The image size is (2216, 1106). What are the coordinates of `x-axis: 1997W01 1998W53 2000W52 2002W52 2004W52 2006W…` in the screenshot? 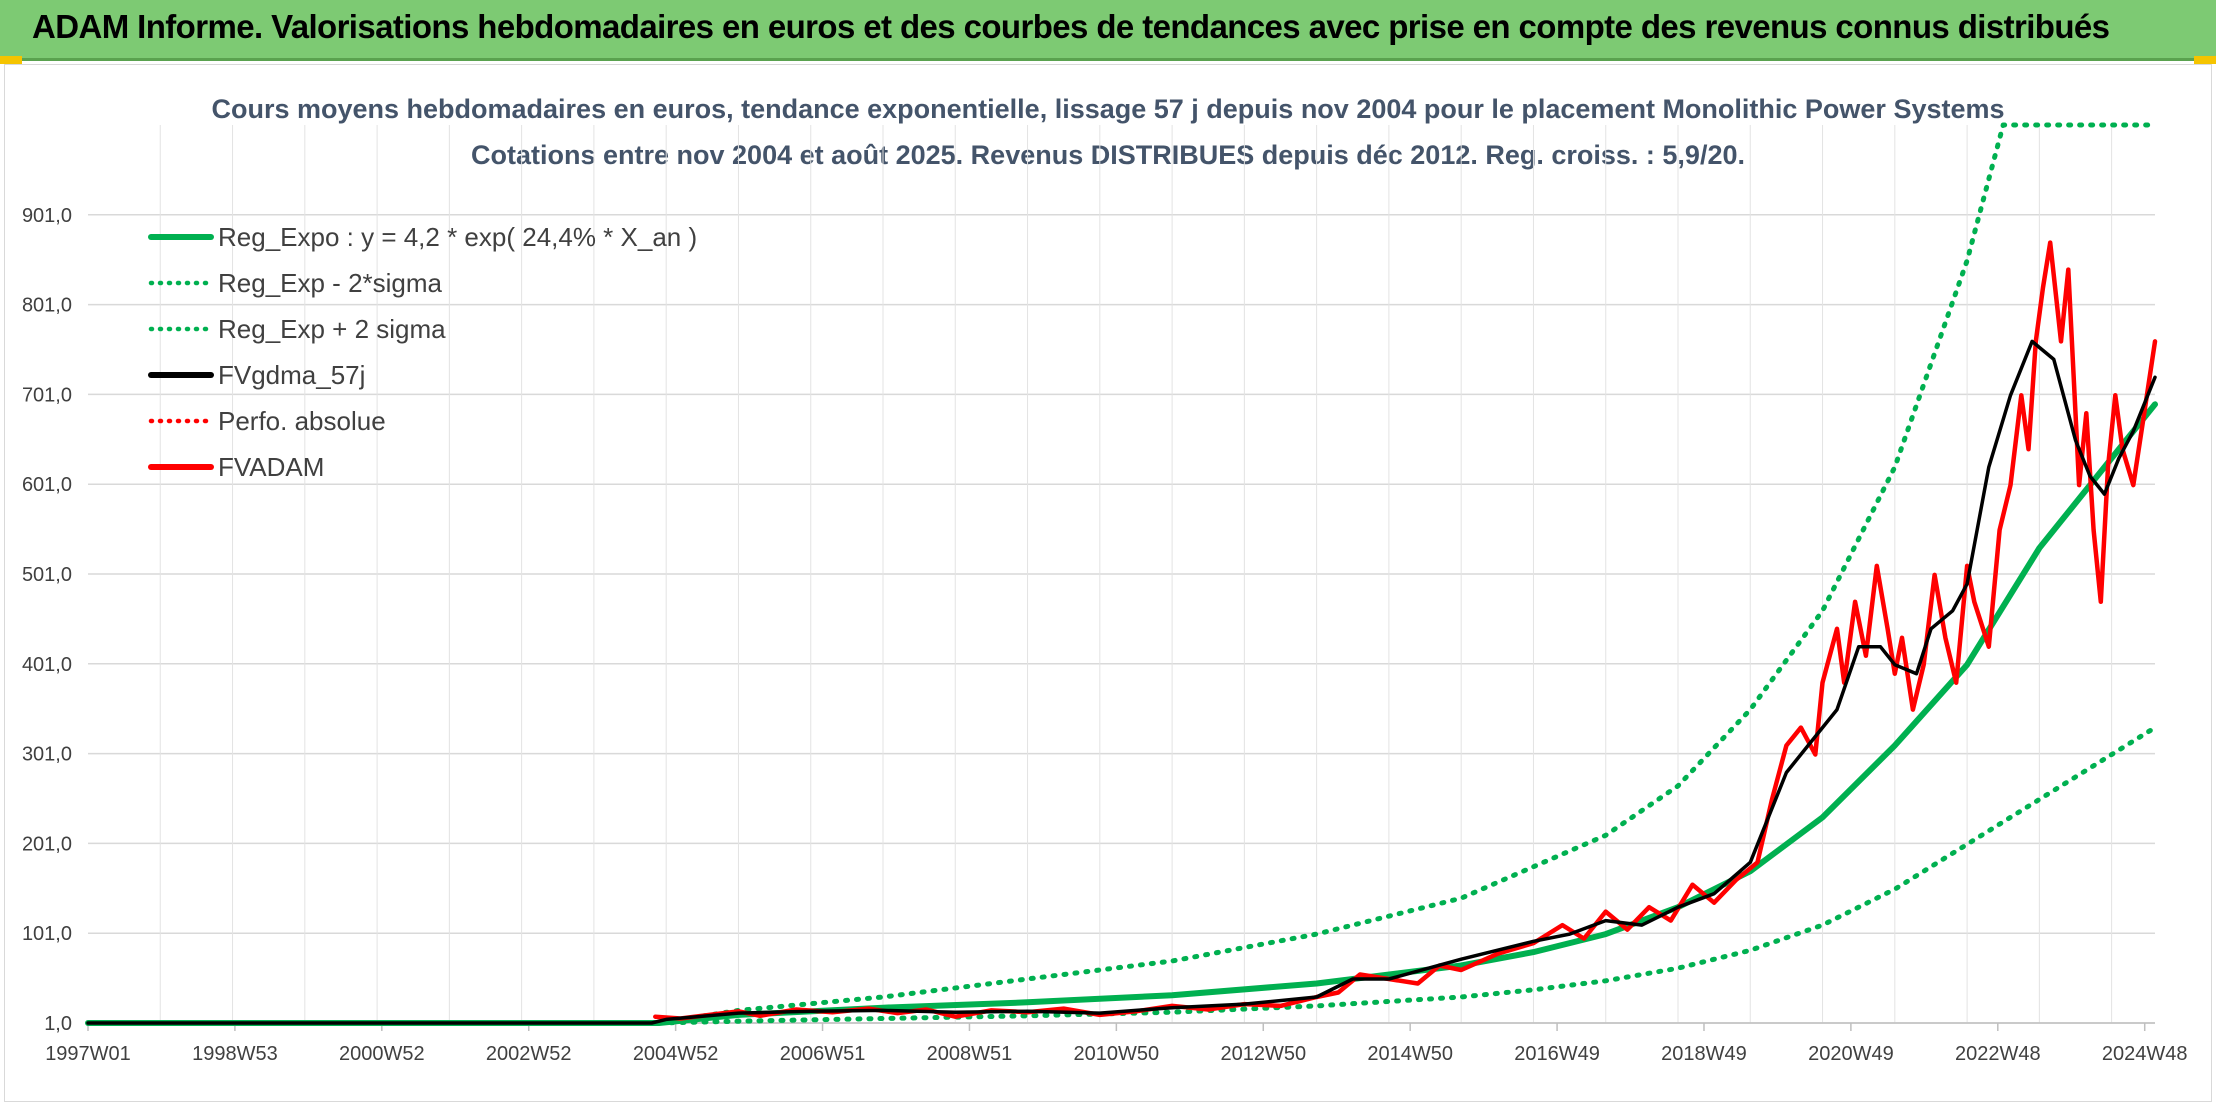 It's located at (1116, 1054).